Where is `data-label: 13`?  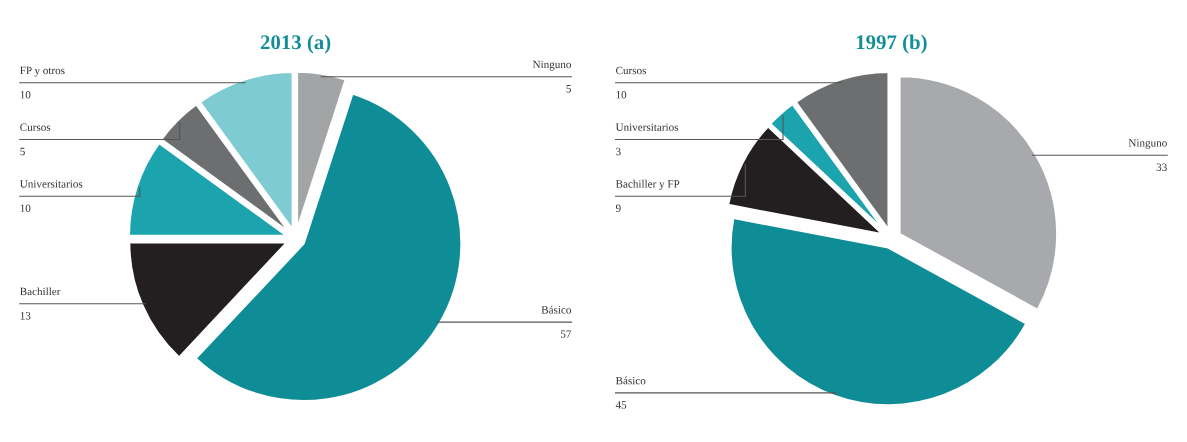
data-label: 13 is located at coordinates (25, 316).